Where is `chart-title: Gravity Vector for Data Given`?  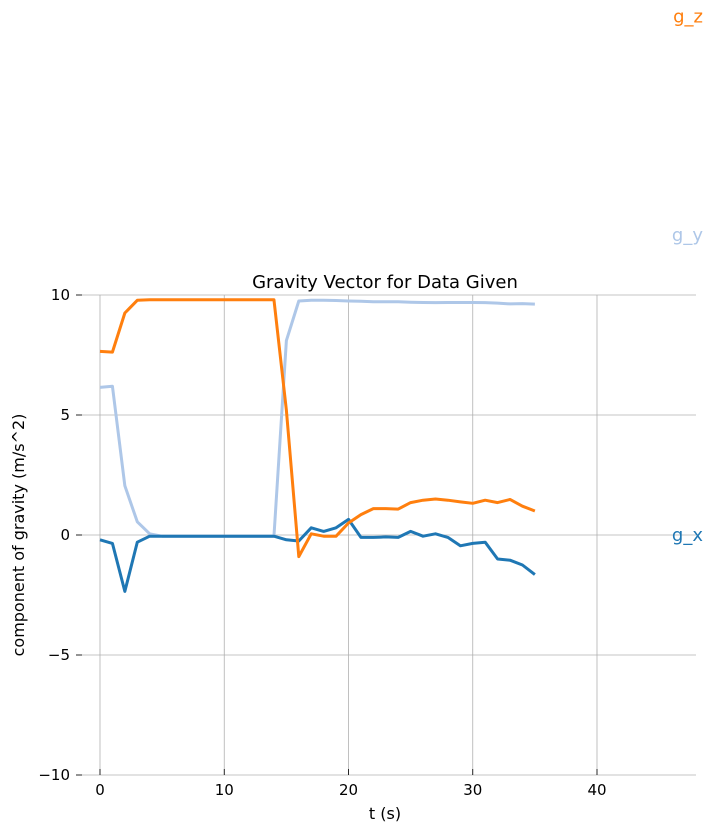 chart-title: Gravity Vector for Data Given is located at coordinates (385, 282).